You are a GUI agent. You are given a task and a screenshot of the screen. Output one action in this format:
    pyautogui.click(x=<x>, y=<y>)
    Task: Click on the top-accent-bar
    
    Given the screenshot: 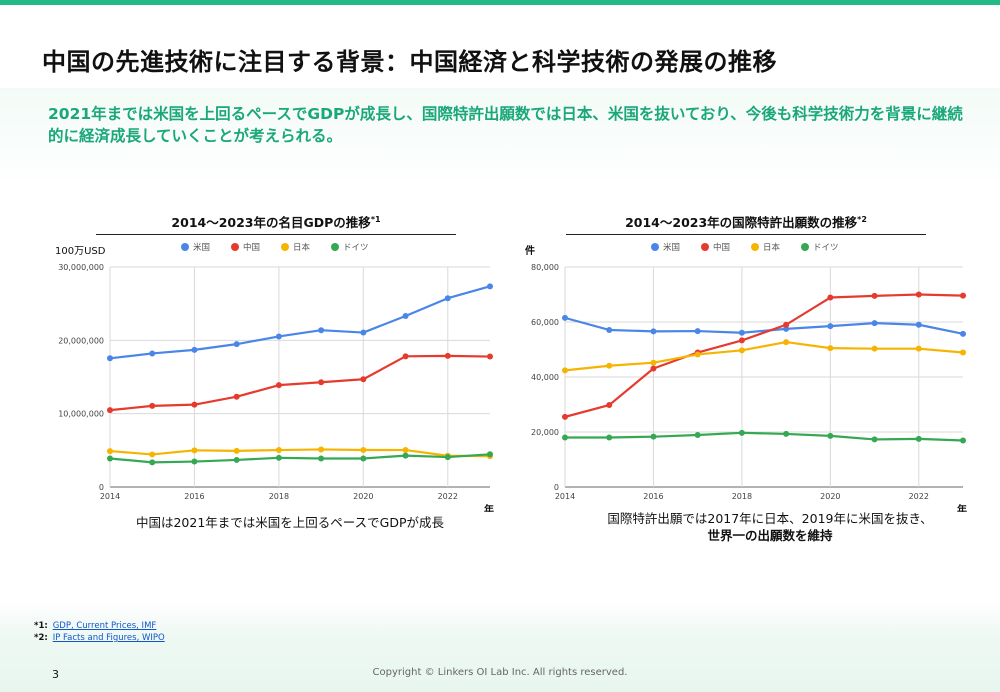 What is the action you would take?
    pyautogui.click(x=500, y=2)
    